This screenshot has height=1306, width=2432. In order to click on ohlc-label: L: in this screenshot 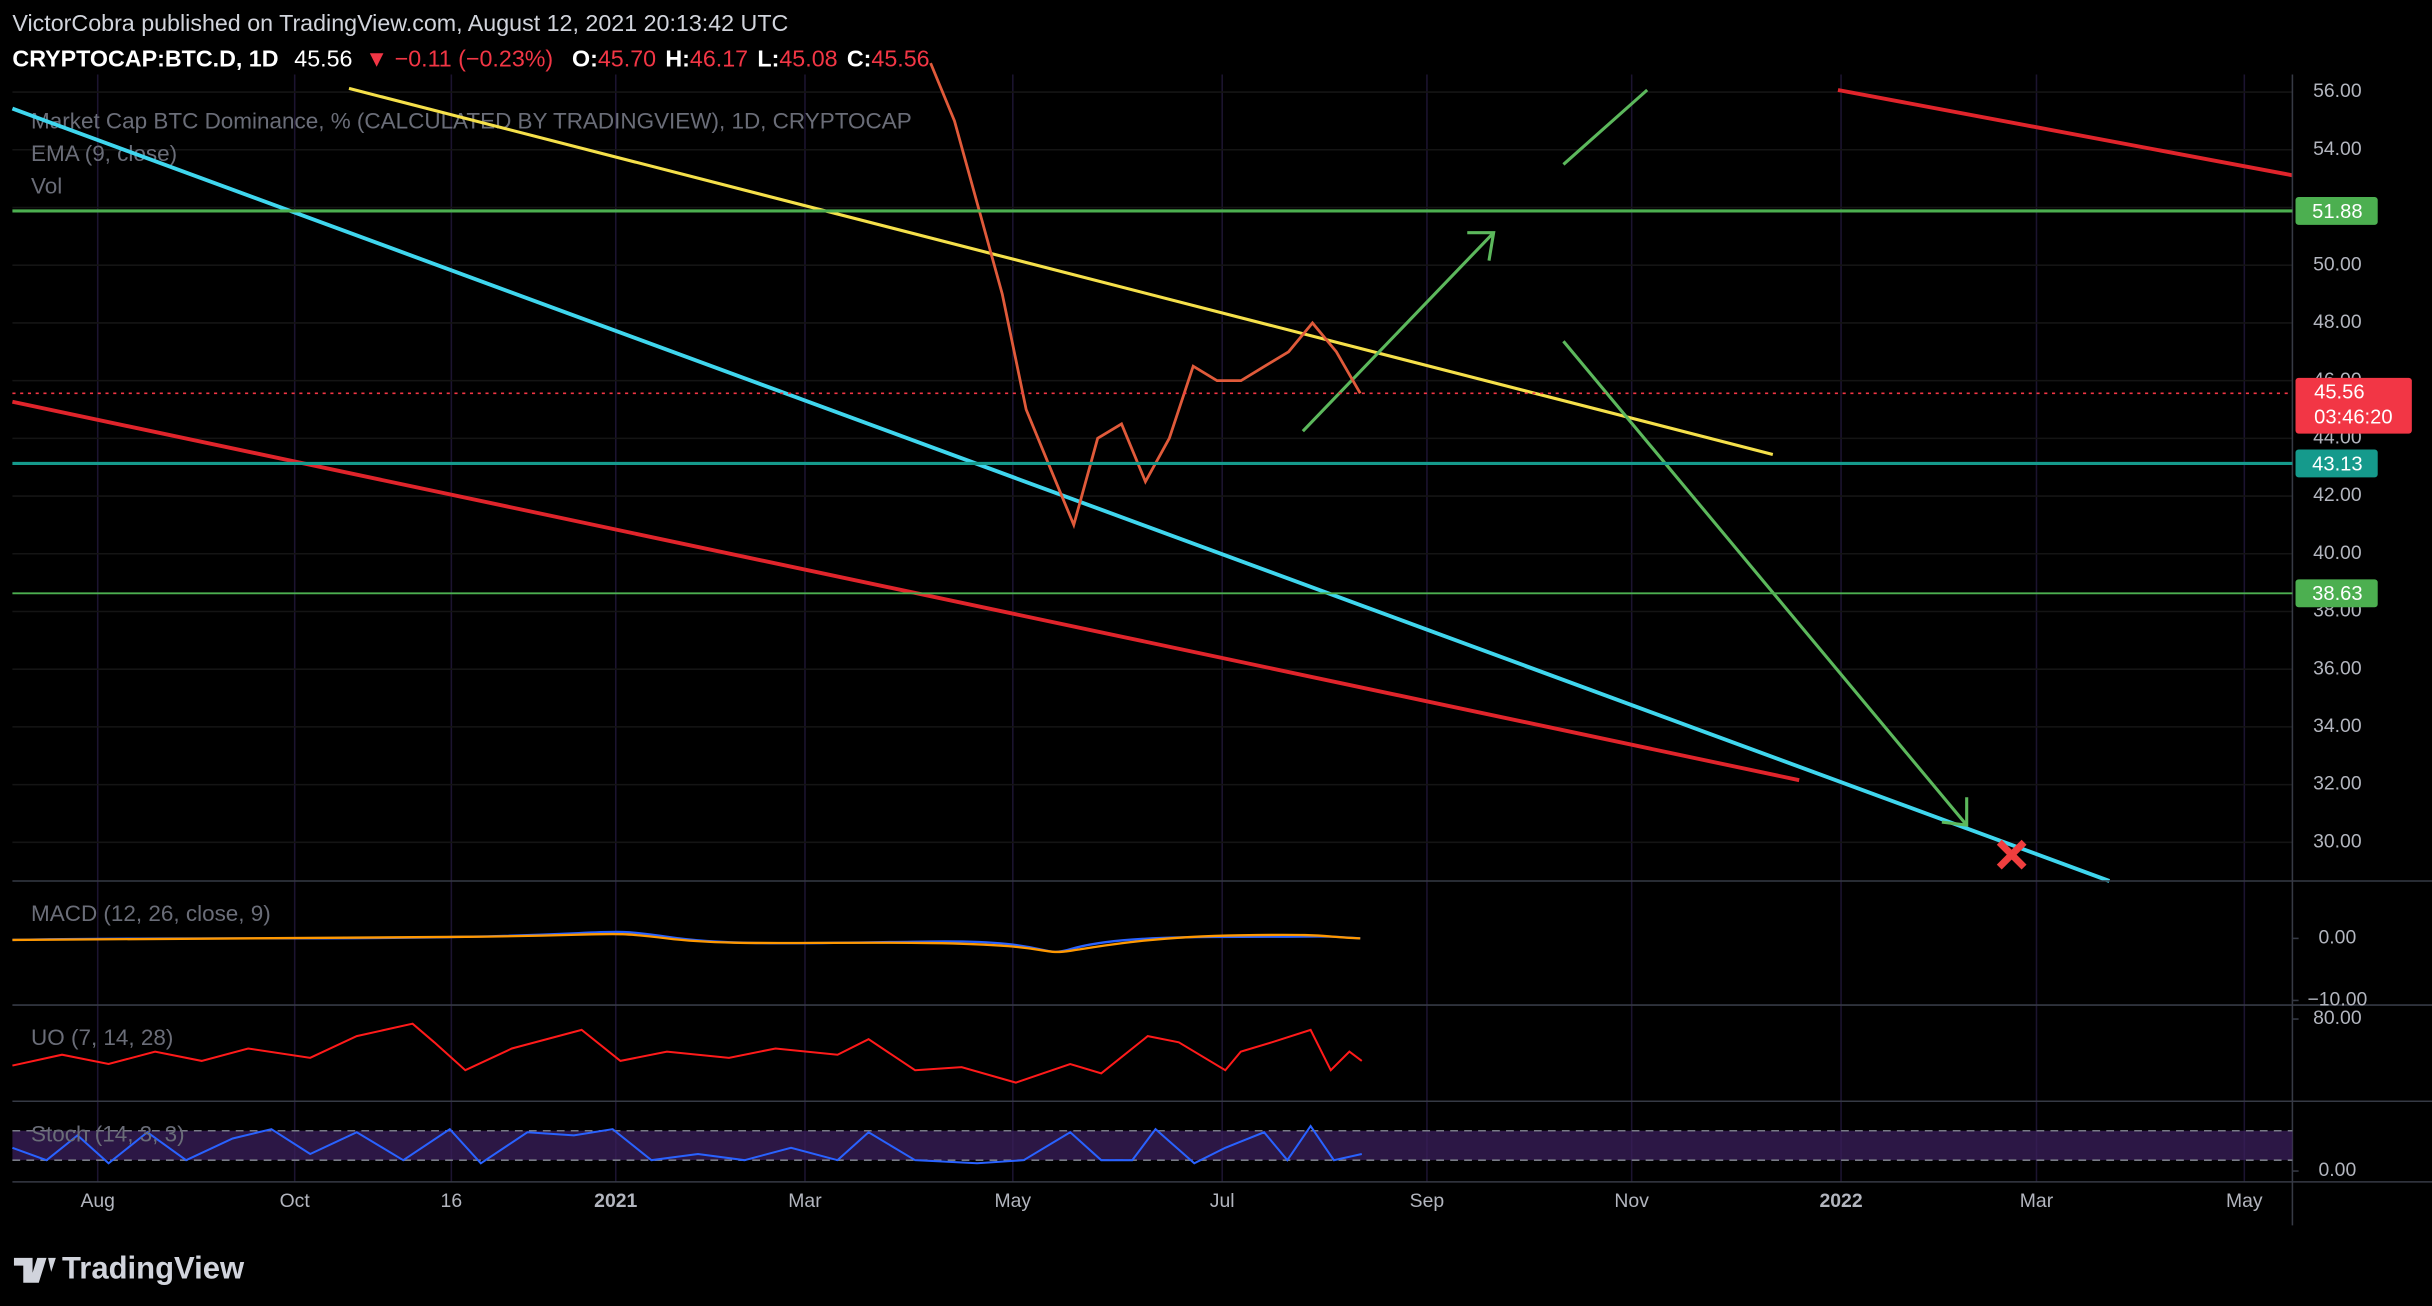, I will do `click(768, 59)`.